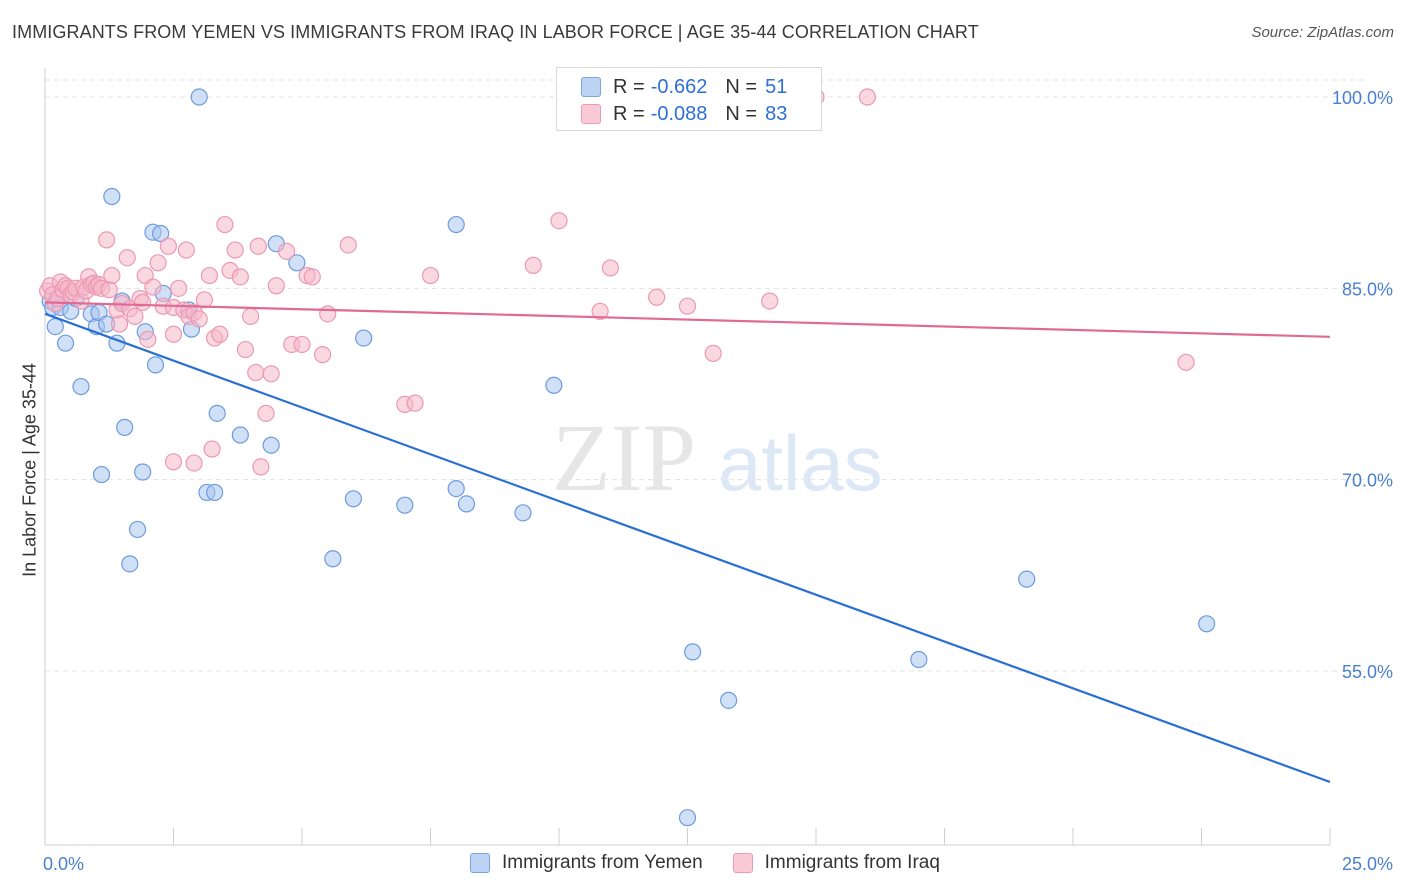 This screenshot has height=892, width=1406. Describe the element at coordinates (29, 470) in the screenshot. I see `y-axis-label: In Labor Force | Age 35-44` at that location.